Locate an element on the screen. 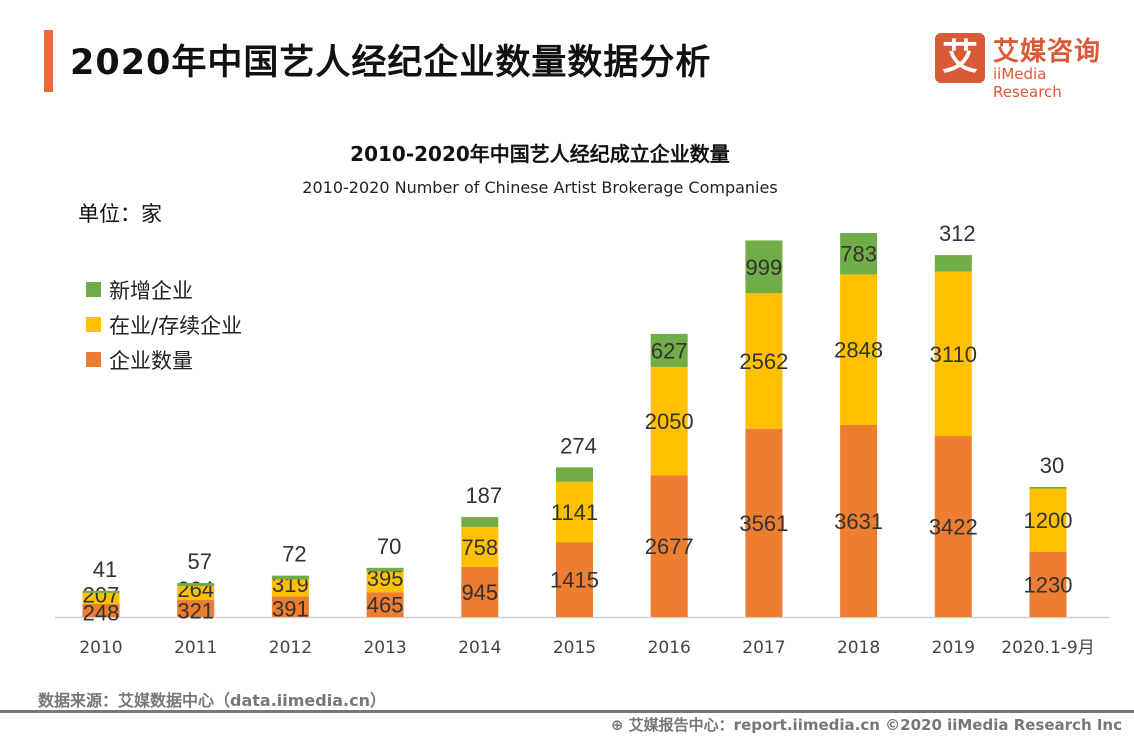 The image size is (1134, 737). data-label: 187 is located at coordinates (483, 495).